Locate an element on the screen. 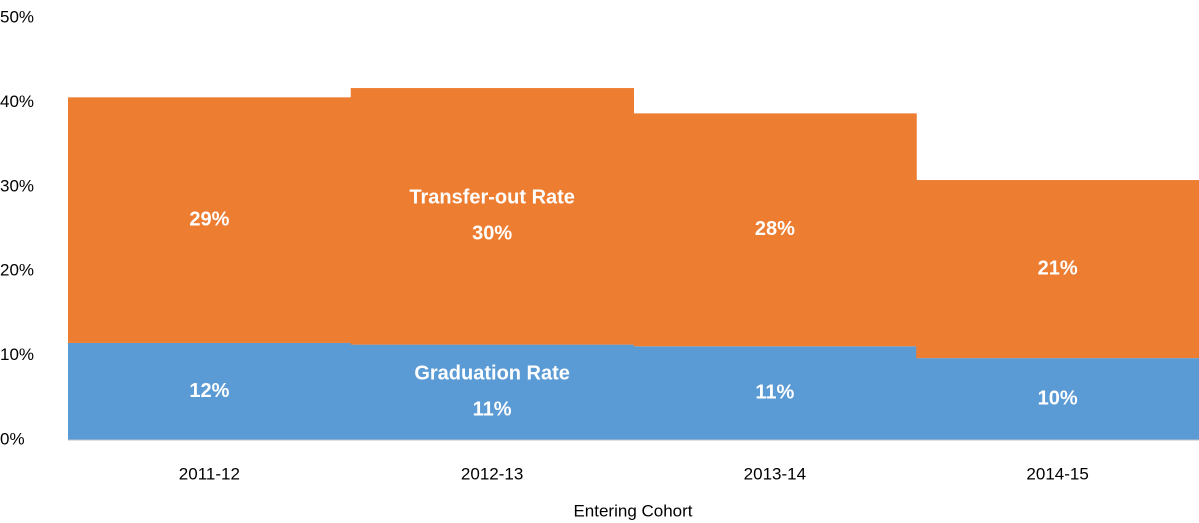  y-tick-label: 30% is located at coordinates (17, 185).